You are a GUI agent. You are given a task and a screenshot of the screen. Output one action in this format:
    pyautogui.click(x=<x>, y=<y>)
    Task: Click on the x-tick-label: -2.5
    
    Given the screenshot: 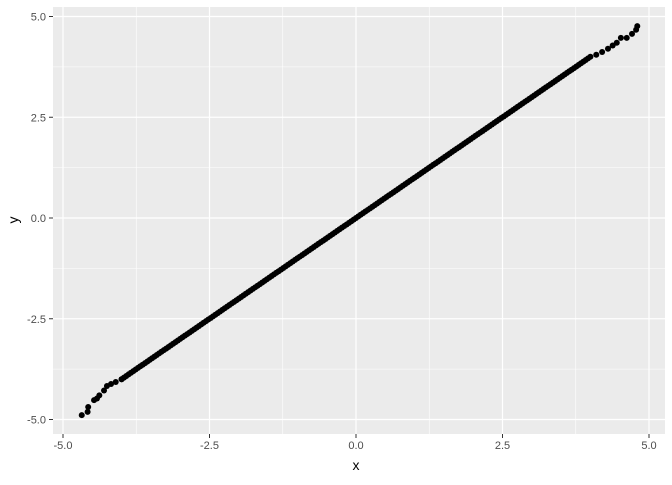 What is the action you would take?
    pyautogui.click(x=209, y=446)
    